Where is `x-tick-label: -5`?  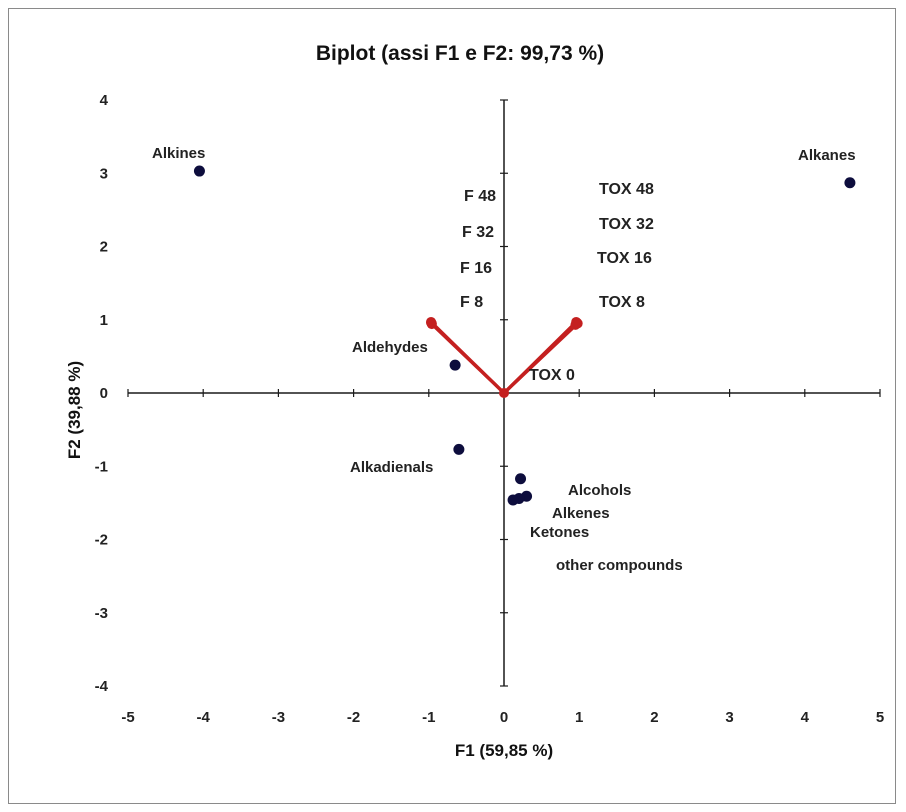
x-tick-label: -5 is located at coordinates (127, 717).